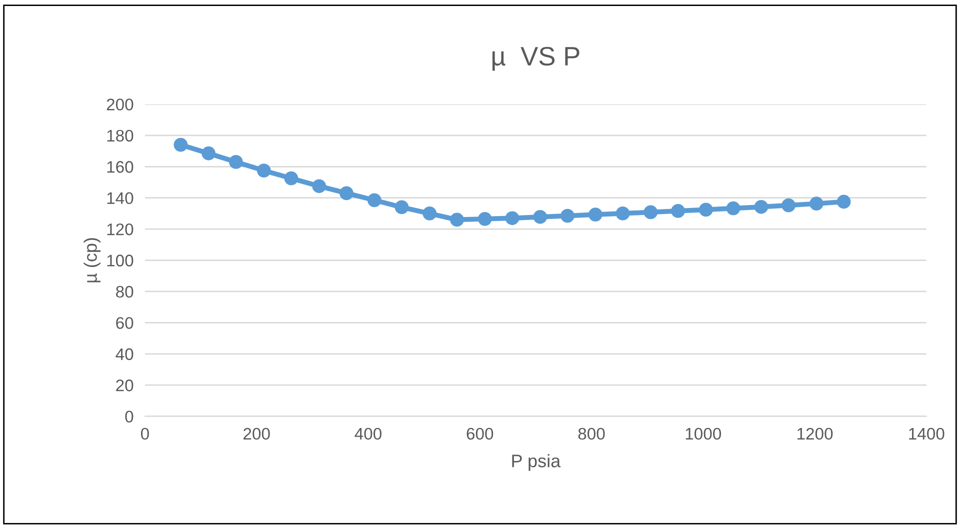  What do you see at coordinates (120, 104) in the screenshot?
I see `y-tick-label: 200` at bounding box center [120, 104].